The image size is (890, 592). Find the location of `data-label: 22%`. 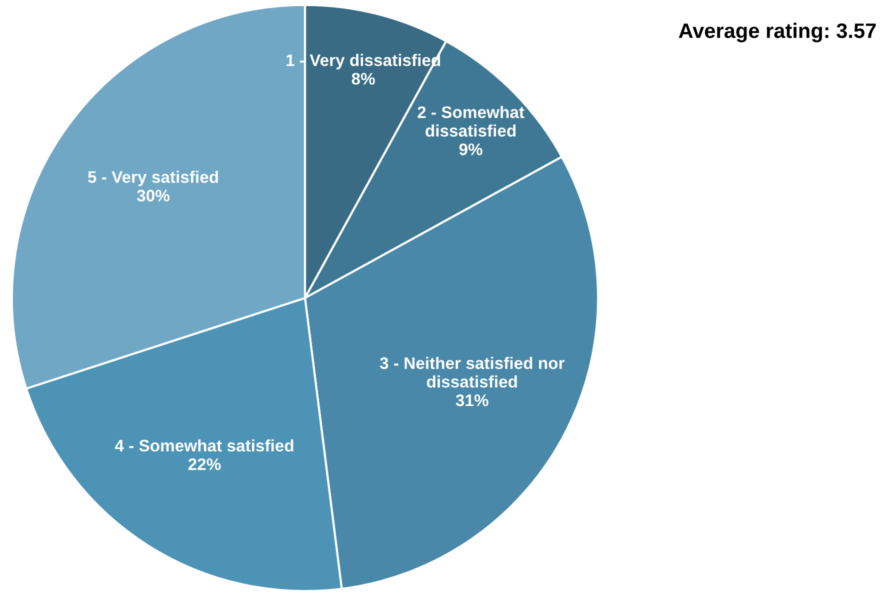

data-label: 22% is located at coordinates (204, 464).